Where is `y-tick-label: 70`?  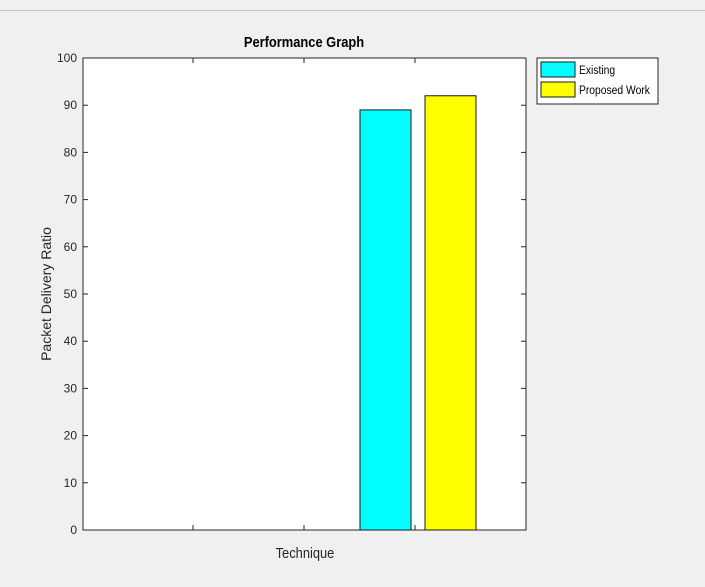
y-tick-label: 70 is located at coordinates (71, 200).